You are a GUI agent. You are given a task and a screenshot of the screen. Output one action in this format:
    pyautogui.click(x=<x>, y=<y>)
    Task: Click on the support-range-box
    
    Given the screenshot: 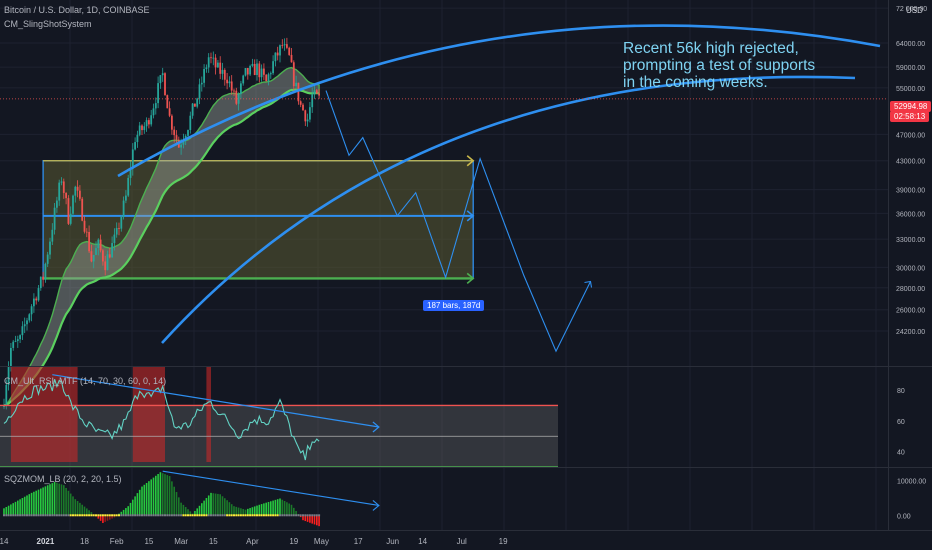 What is the action you would take?
    pyautogui.click(x=258, y=220)
    